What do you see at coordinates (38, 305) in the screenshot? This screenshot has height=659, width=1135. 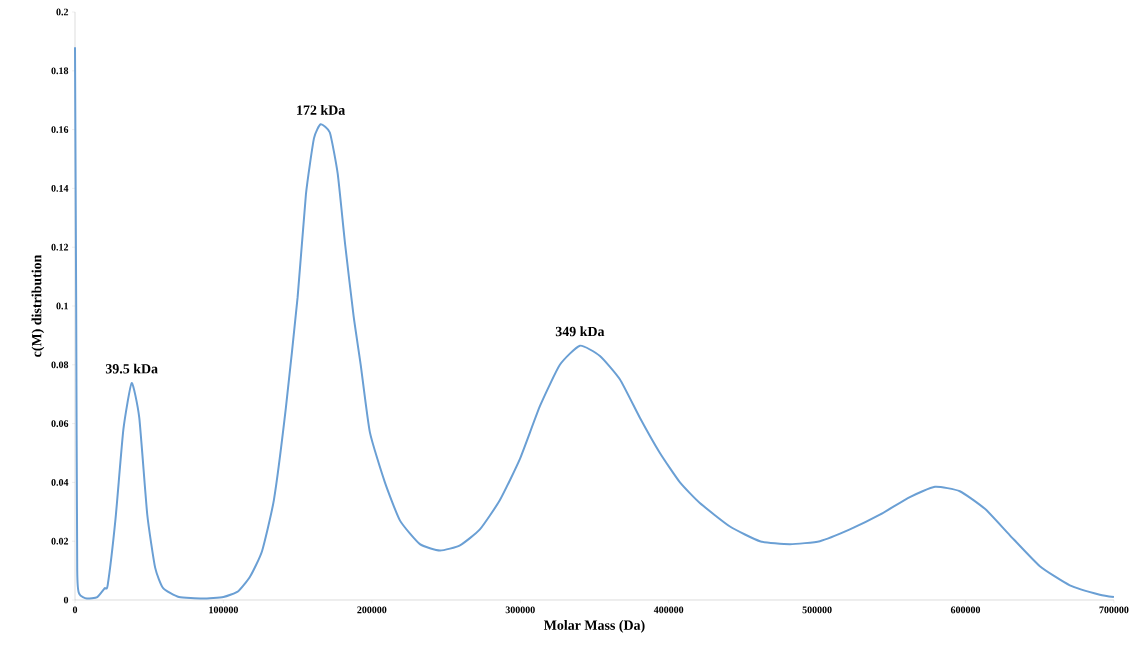 I see `y-axis-title: c(M) distribution` at bounding box center [38, 305].